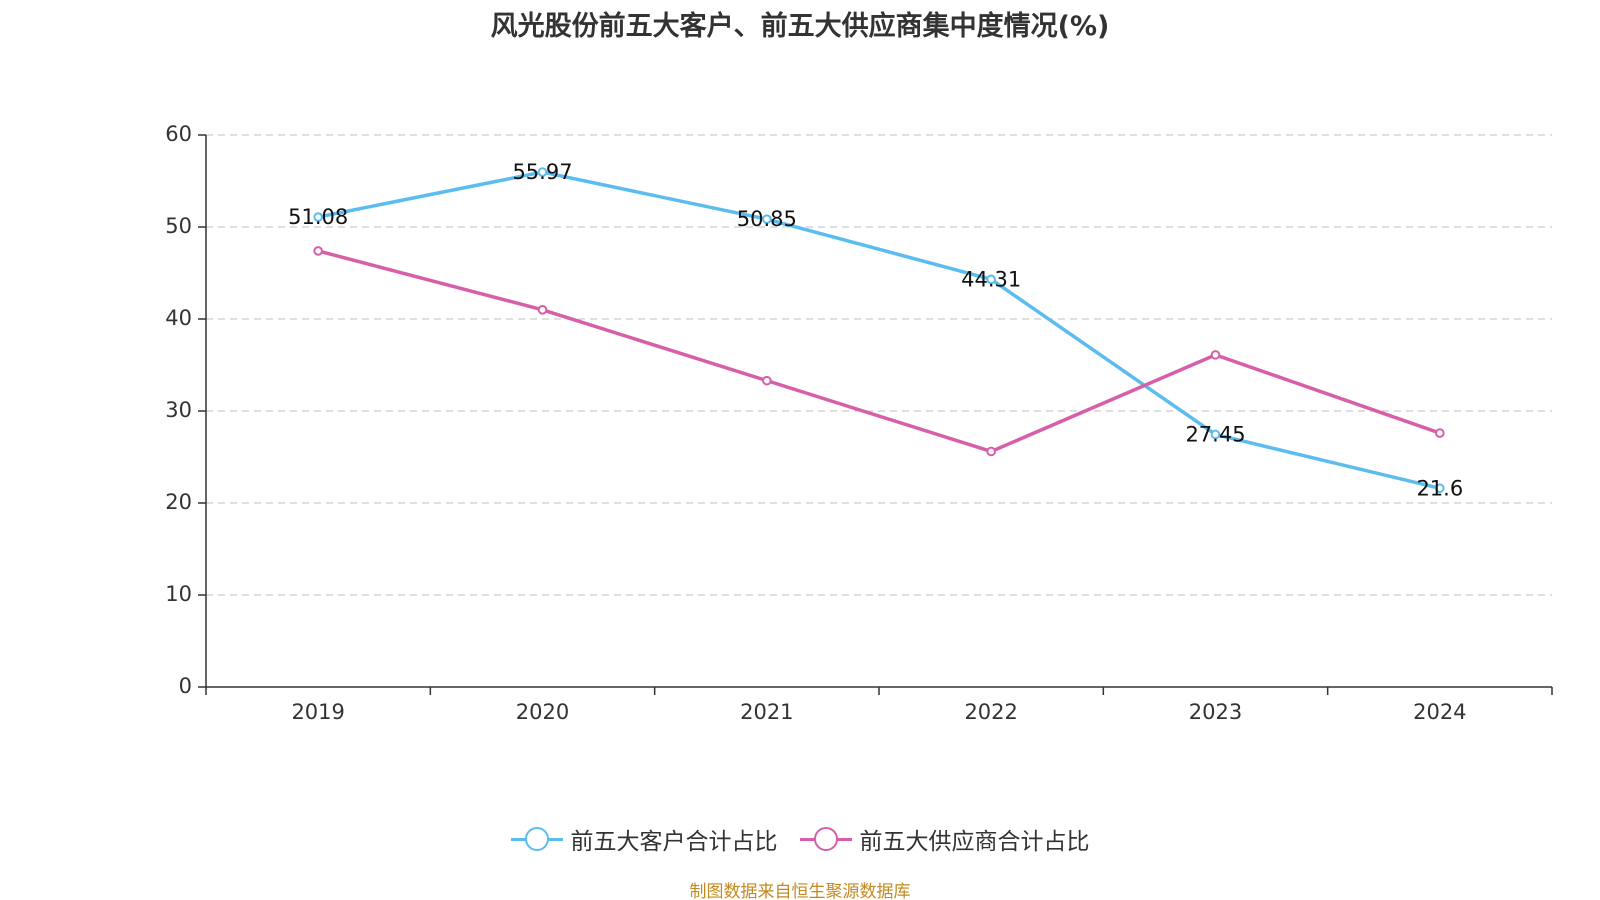 Image resolution: width=1600 pixels, height=900 pixels. I want to click on legend-customer-label: 前五大客户合计占比, so click(674, 842).